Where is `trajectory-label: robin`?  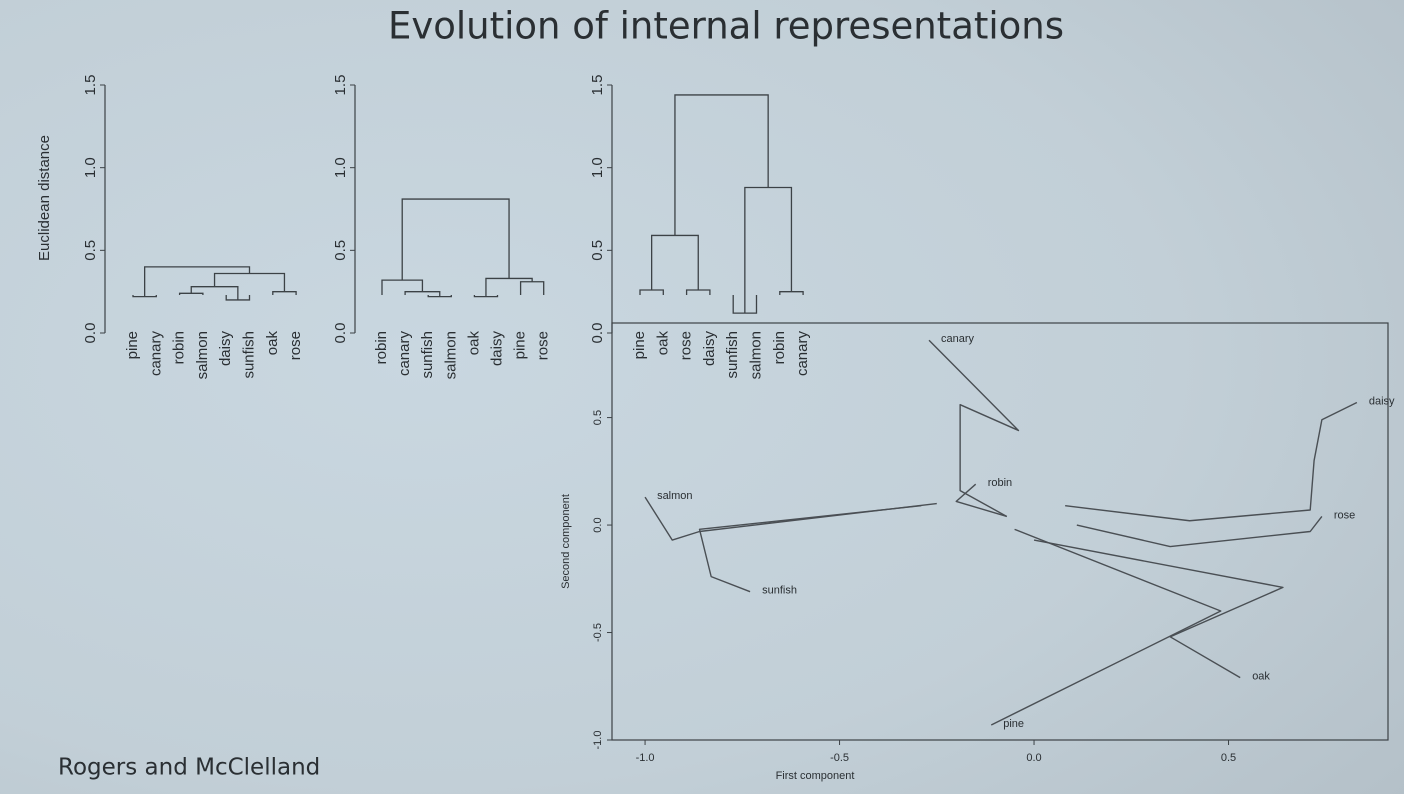 trajectory-label: robin is located at coordinates (1000, 483).